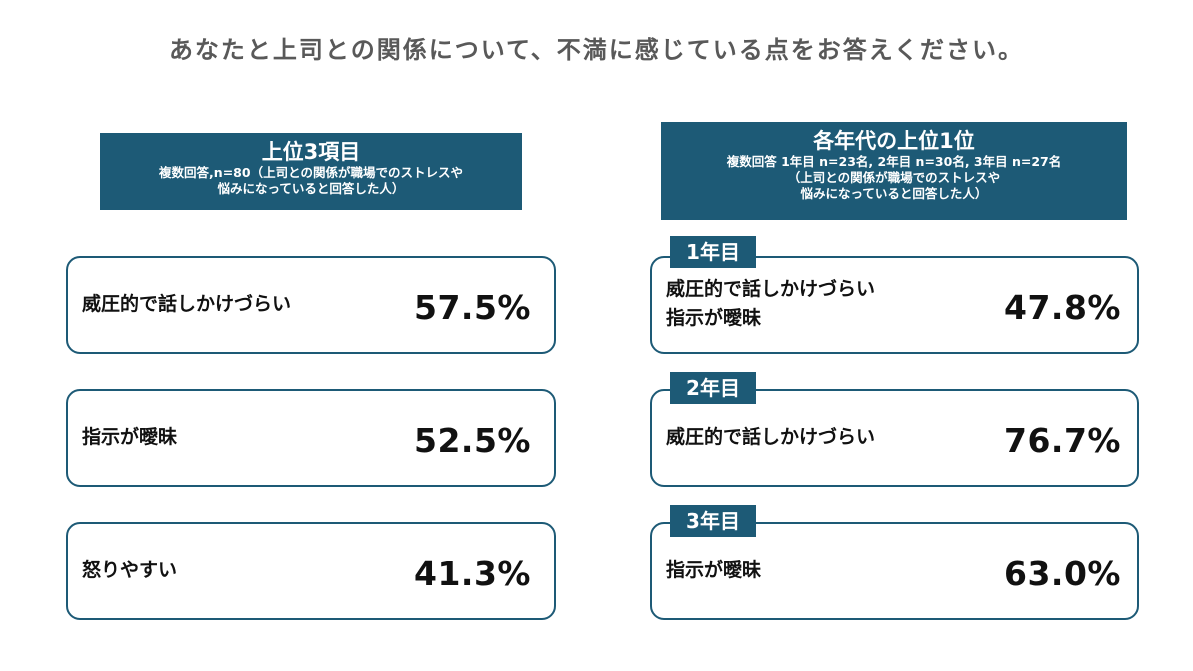 This screenshot has width=1193, height=671. What do you see at coordinates (1062, 307) in the screenshot?
I see `item-percent-label: 47.8%` at bounding box center [1062, 307].